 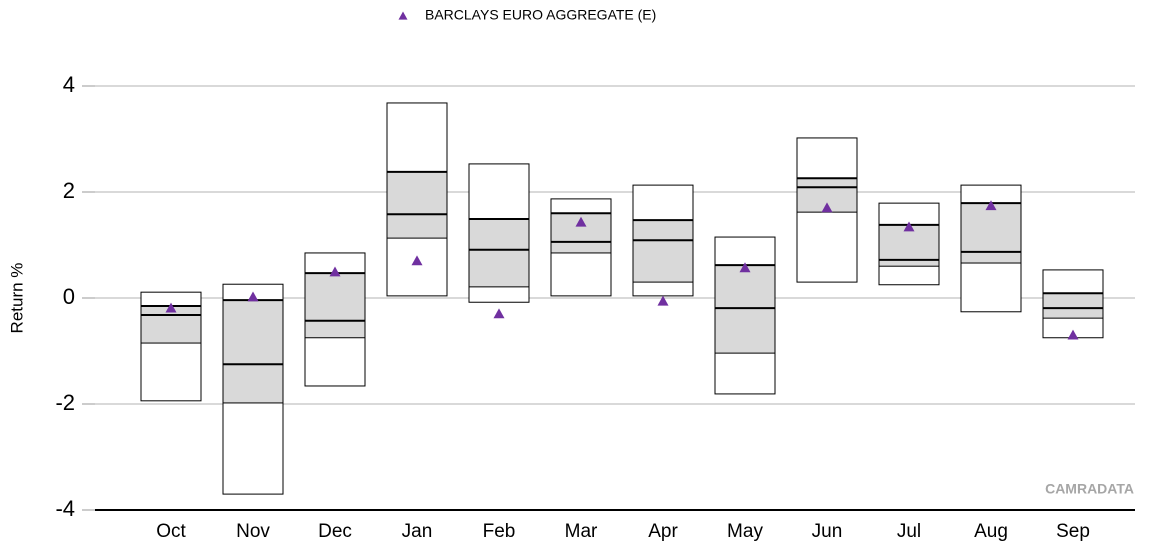 I want to click on x-tick-label: Aug, so click(x=991, y=531).